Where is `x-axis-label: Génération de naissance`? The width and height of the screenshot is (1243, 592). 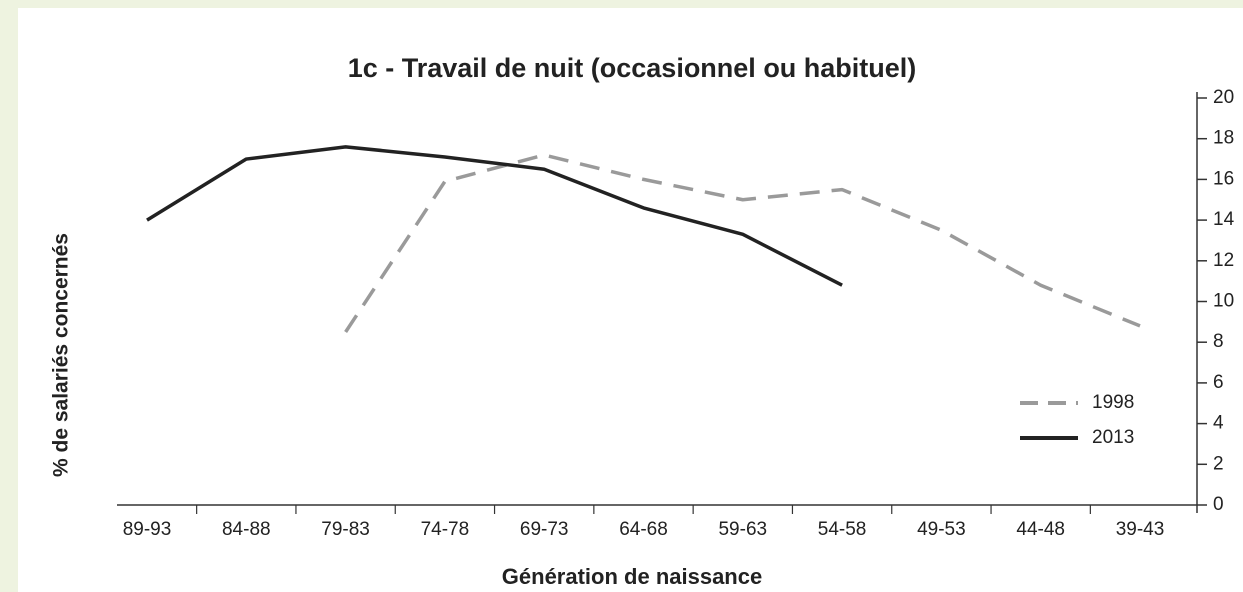 x-axis-label: Génération de naissance is located at coordinates (632, 576).